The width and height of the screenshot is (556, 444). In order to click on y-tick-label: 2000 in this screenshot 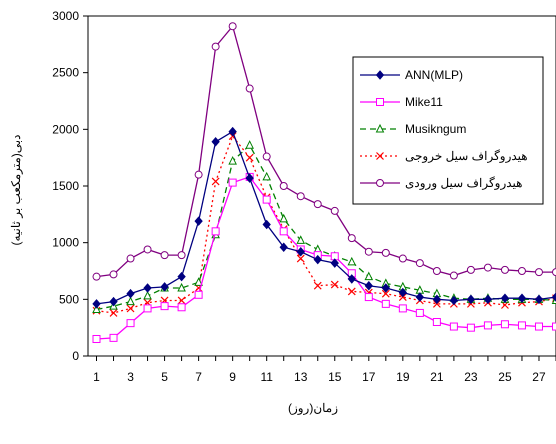, I will do `click(65, 129)`.